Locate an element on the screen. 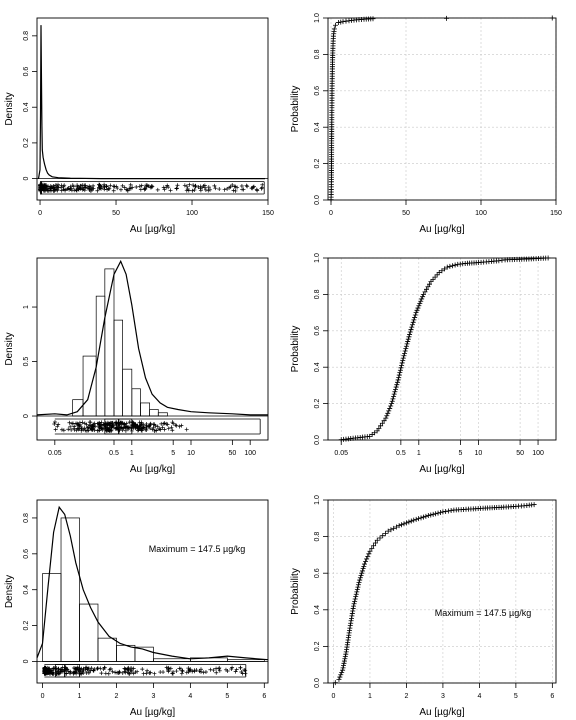  x-tick-label: 150 is located at coordinates (268, 213).